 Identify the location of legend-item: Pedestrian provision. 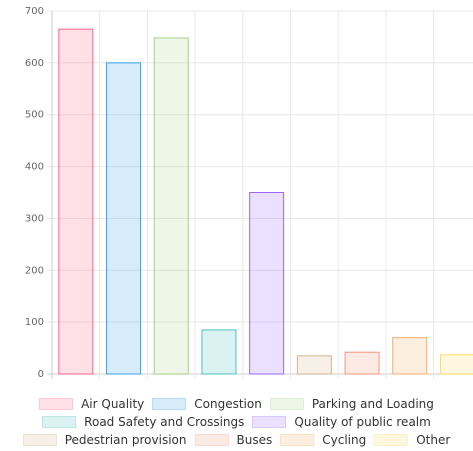
(104, 440).